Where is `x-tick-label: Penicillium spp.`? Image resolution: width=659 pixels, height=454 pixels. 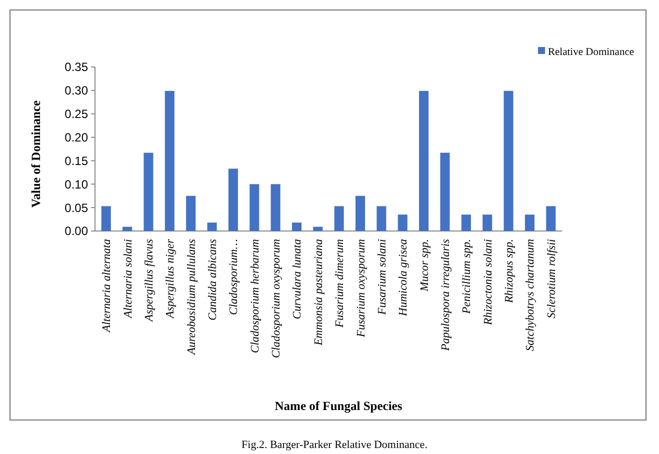
x-tick-label: Penicillium spp. is located at coordinates (467, 277).